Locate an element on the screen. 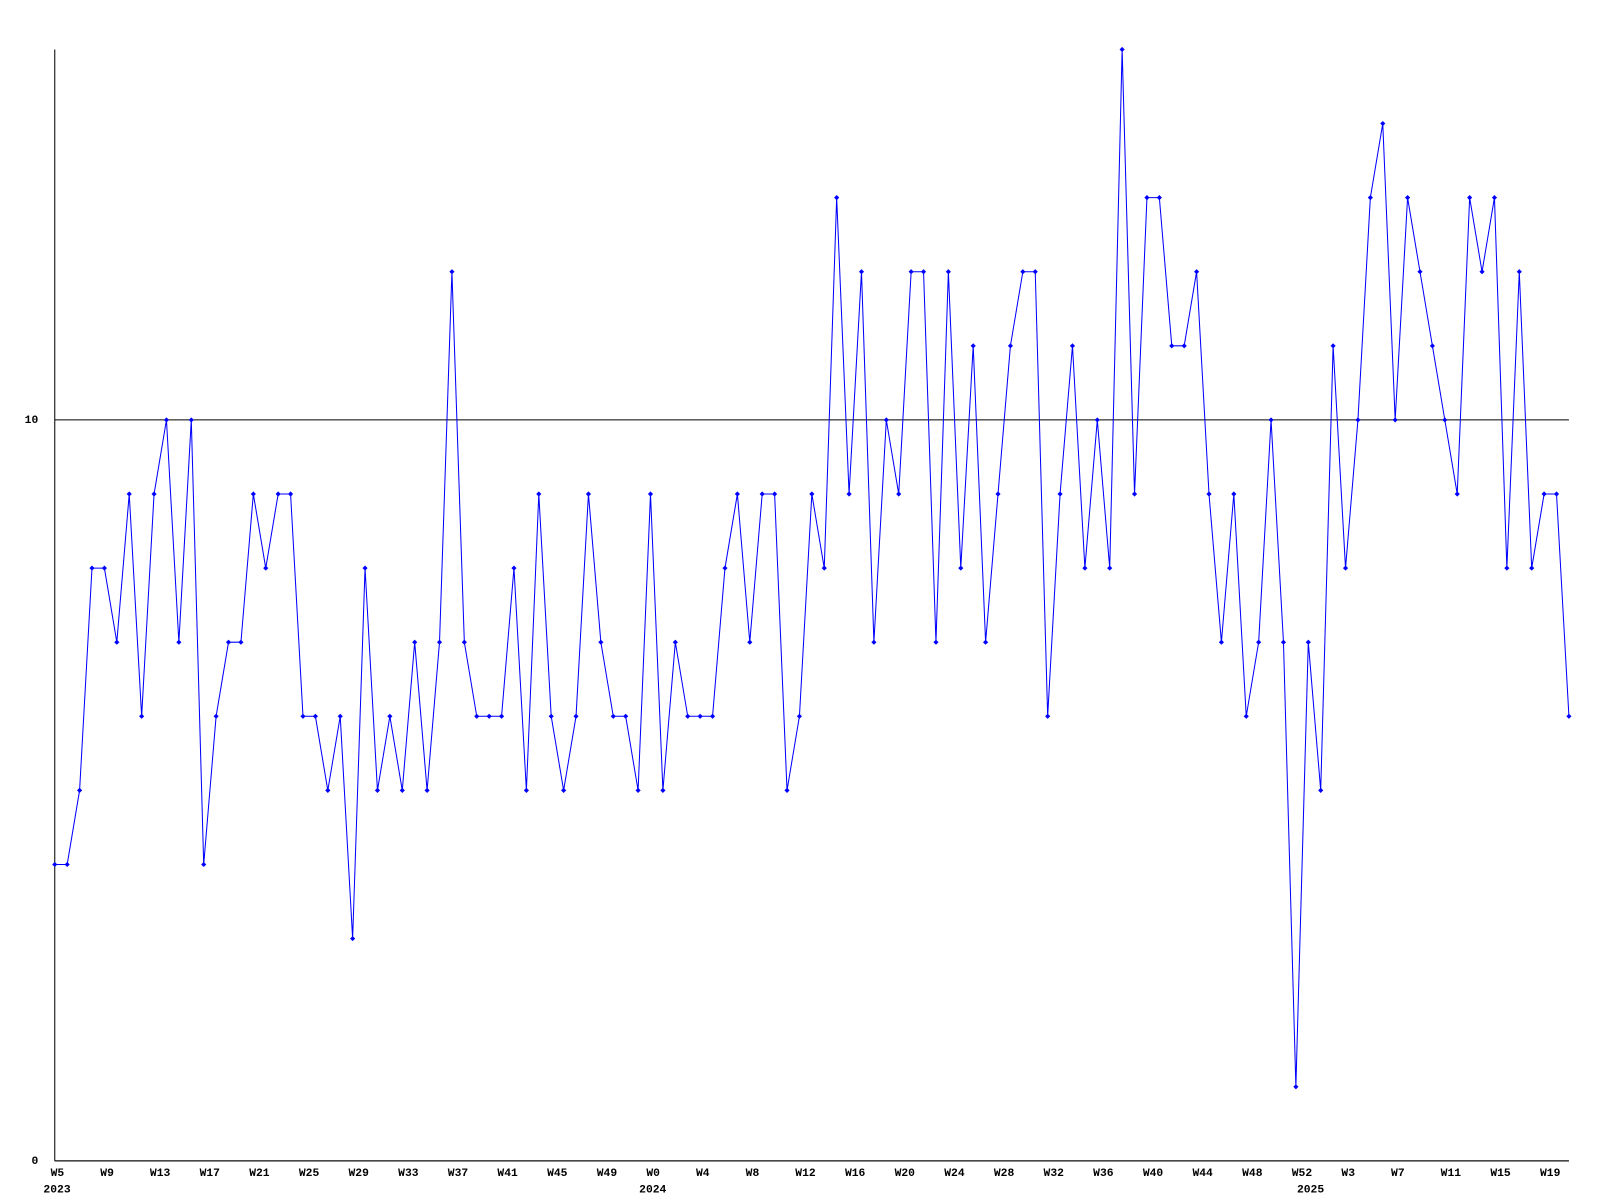  x-tick-label: W25 is located at coordinates (309, 1174).